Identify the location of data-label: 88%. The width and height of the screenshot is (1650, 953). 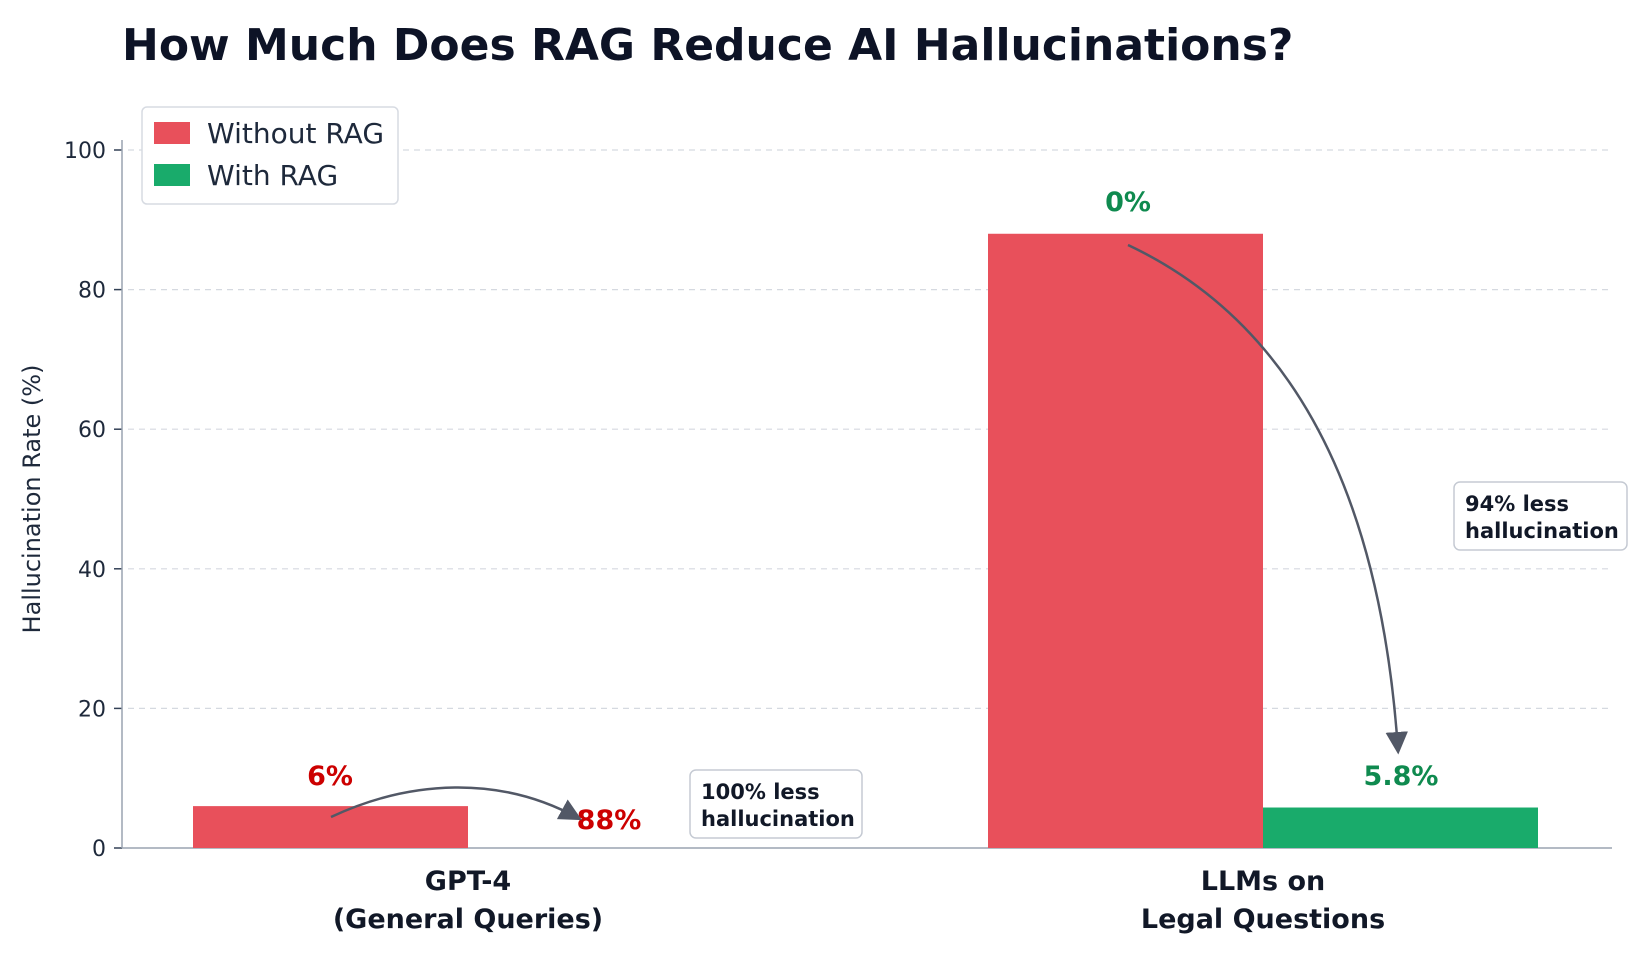
(609, 820).